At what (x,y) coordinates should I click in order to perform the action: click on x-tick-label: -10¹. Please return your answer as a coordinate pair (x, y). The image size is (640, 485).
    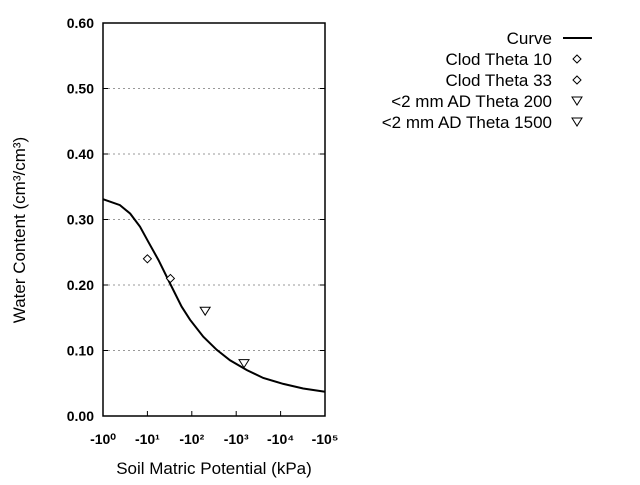
    Looking at the image, I should click on (147, 439).